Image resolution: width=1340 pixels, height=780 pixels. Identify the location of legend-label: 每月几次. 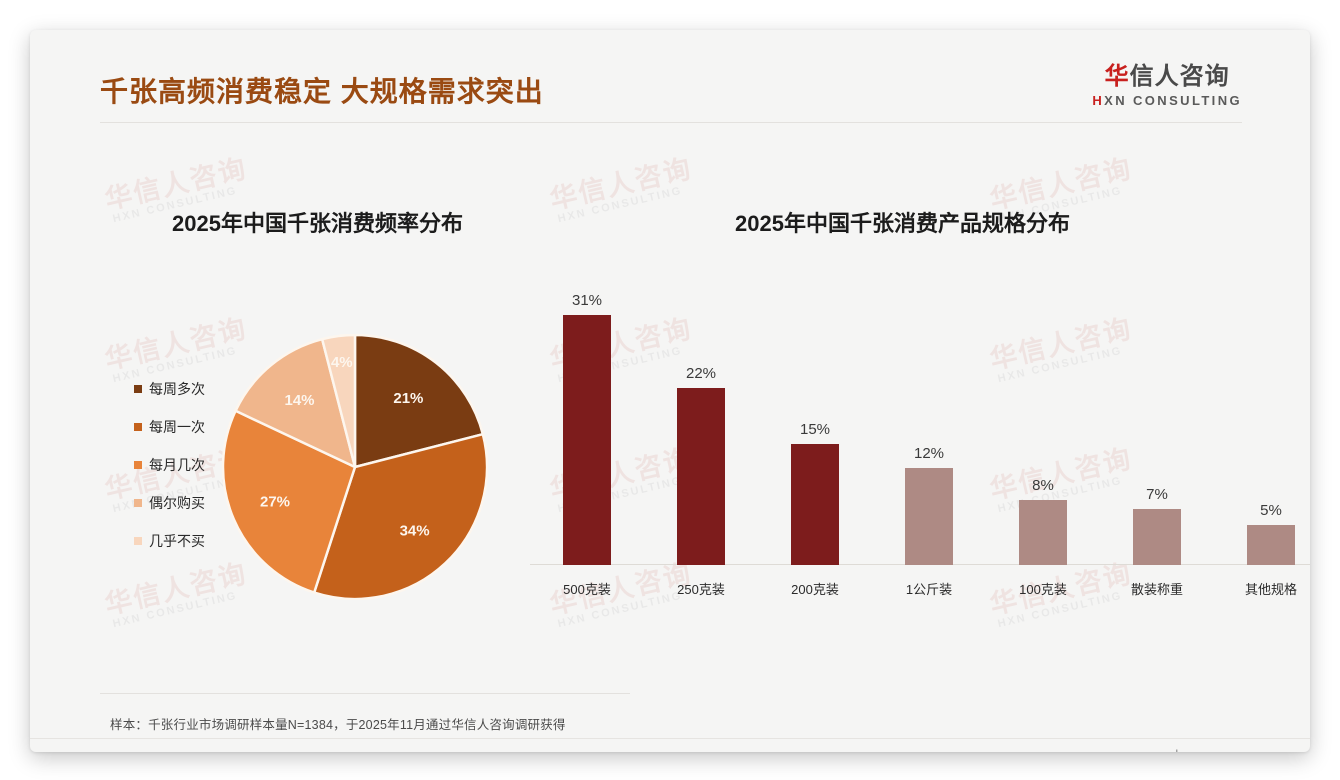
(177, 465).